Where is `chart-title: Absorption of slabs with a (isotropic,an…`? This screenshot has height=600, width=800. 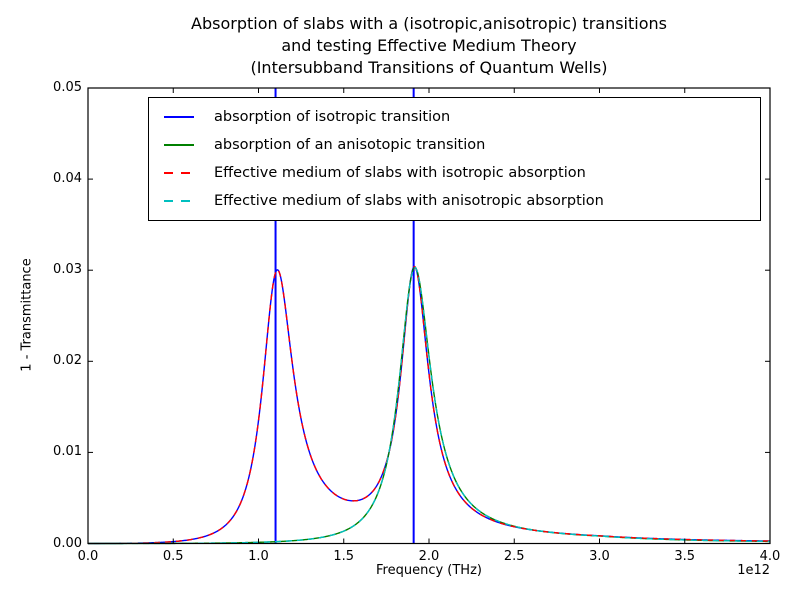
chart-title: Absorption of slabs with a (isotropic,an… is located at coordinates (429, 45).